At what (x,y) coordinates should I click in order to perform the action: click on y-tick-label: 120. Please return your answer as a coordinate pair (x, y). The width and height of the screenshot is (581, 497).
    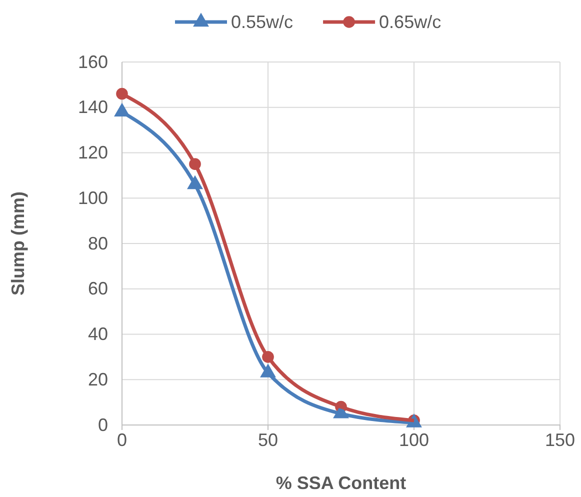
    Looking at the image, I should click on (93, 152).